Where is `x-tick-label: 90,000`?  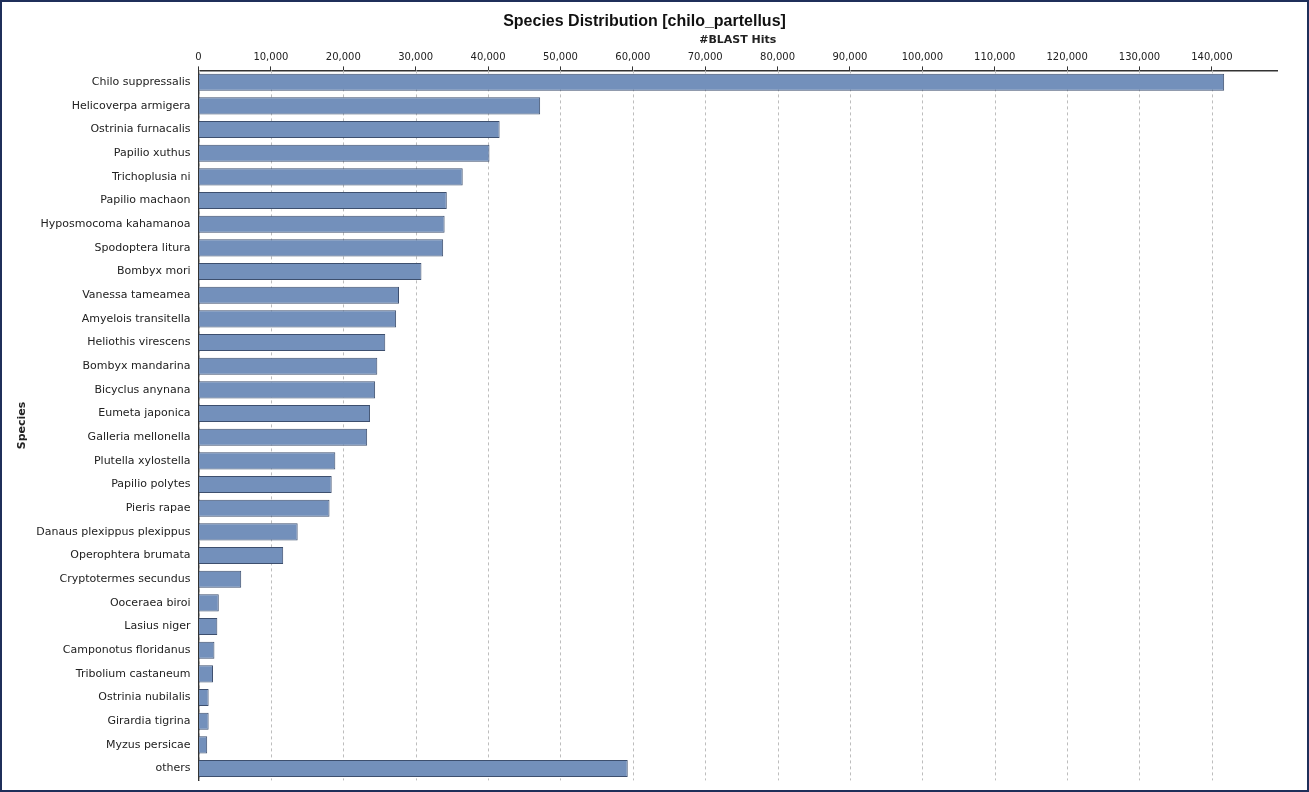 x-tick-label: 90,000 is located at coordinates (850, 56).